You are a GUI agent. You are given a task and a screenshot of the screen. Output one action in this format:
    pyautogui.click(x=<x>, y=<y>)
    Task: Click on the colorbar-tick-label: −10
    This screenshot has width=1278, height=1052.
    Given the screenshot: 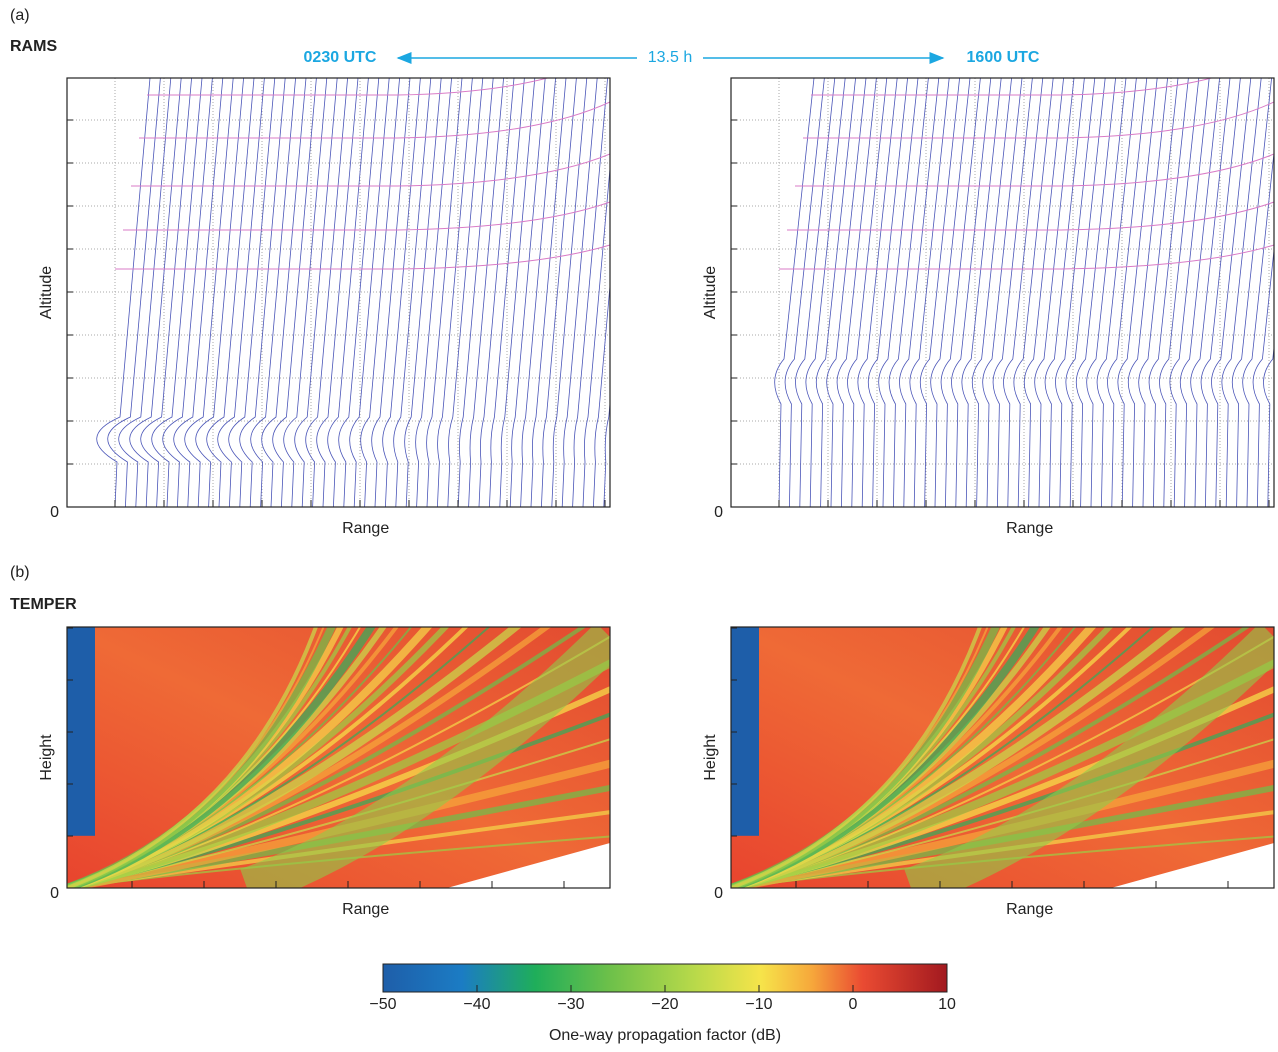 What is the action you would take?
    pyautogui.click(x=758, y=1004)
    